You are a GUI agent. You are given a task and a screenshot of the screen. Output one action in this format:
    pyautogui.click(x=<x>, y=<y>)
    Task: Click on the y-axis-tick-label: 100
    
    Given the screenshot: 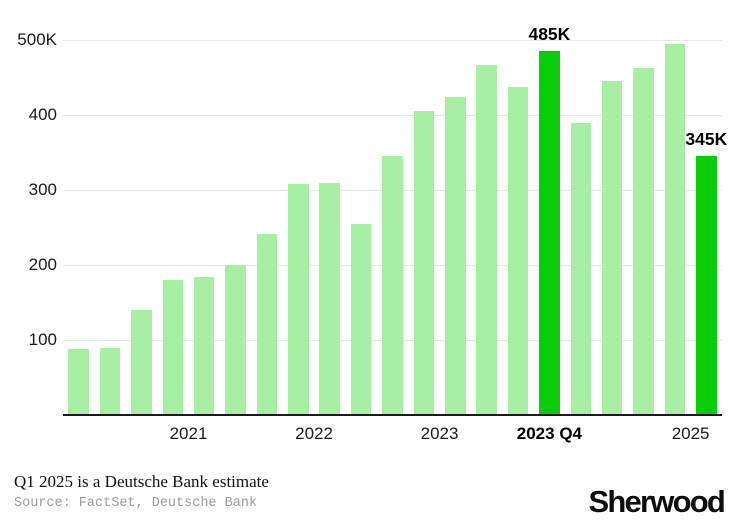 What is the action you would take?
    pyautogui.click(x=42, y=339)
    